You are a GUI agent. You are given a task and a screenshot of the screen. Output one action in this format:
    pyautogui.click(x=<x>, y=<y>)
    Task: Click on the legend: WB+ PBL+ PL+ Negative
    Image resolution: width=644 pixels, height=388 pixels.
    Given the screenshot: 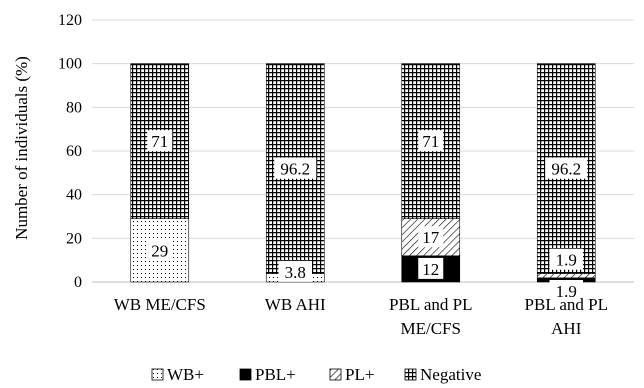 What is the action you would take?
    pyautogui.click(x=316, y=374)
    